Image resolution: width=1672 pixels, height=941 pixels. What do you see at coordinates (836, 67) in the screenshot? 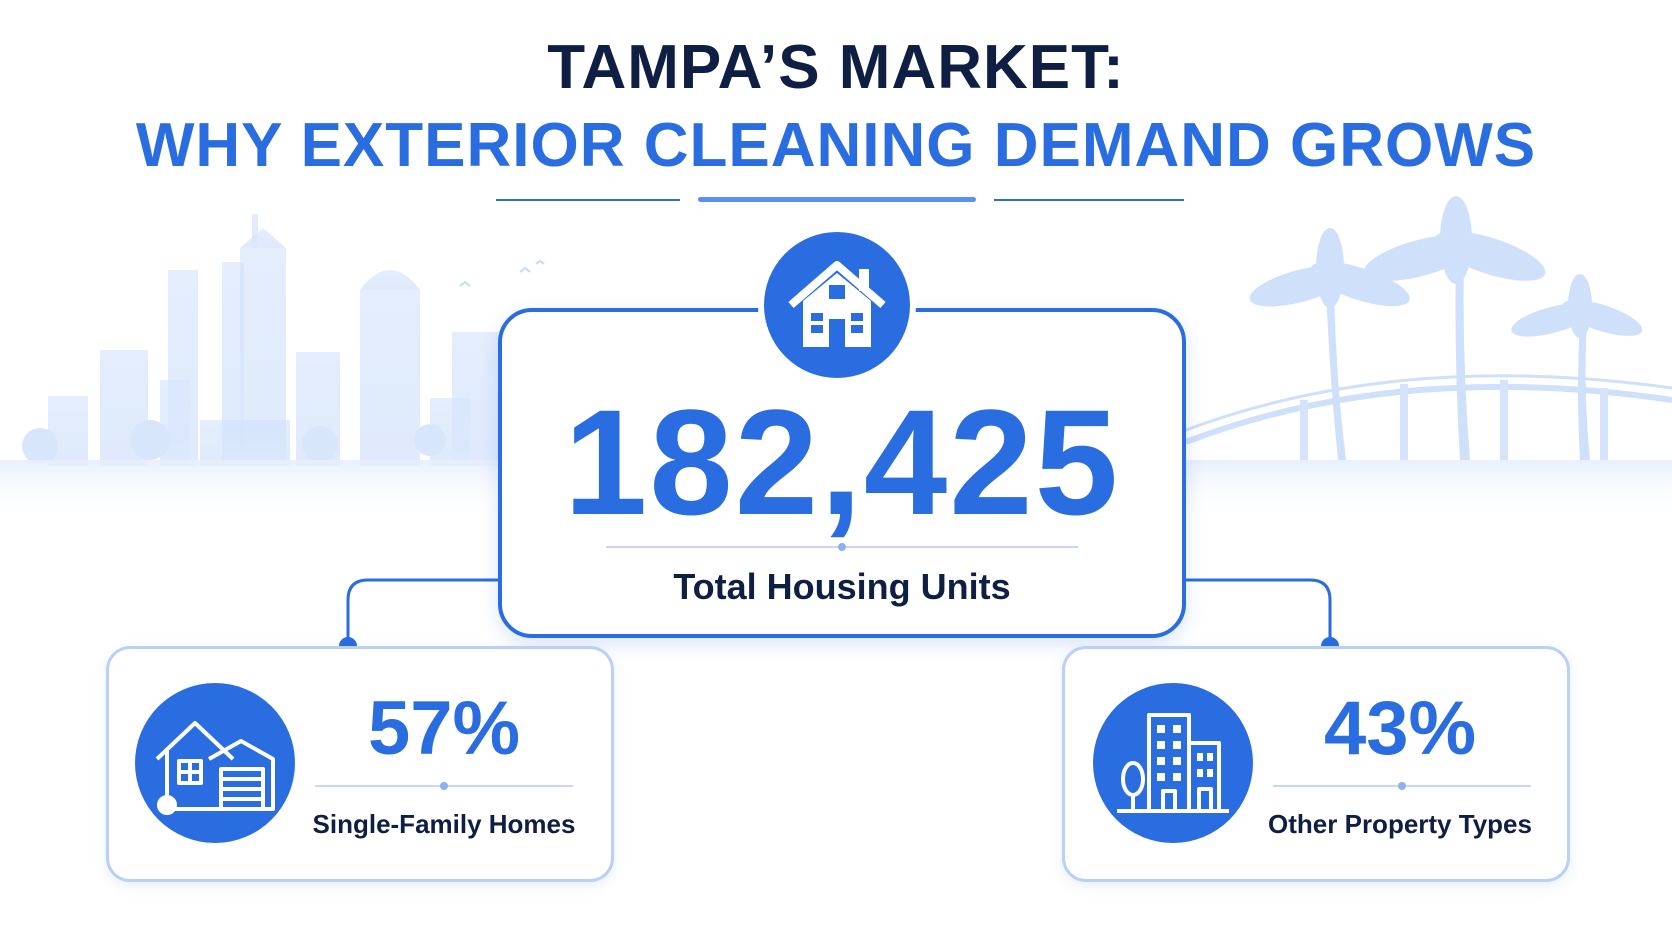
I see `page-title-line1: TAMPA’S MARKET:` at bounding box center [836, 67].